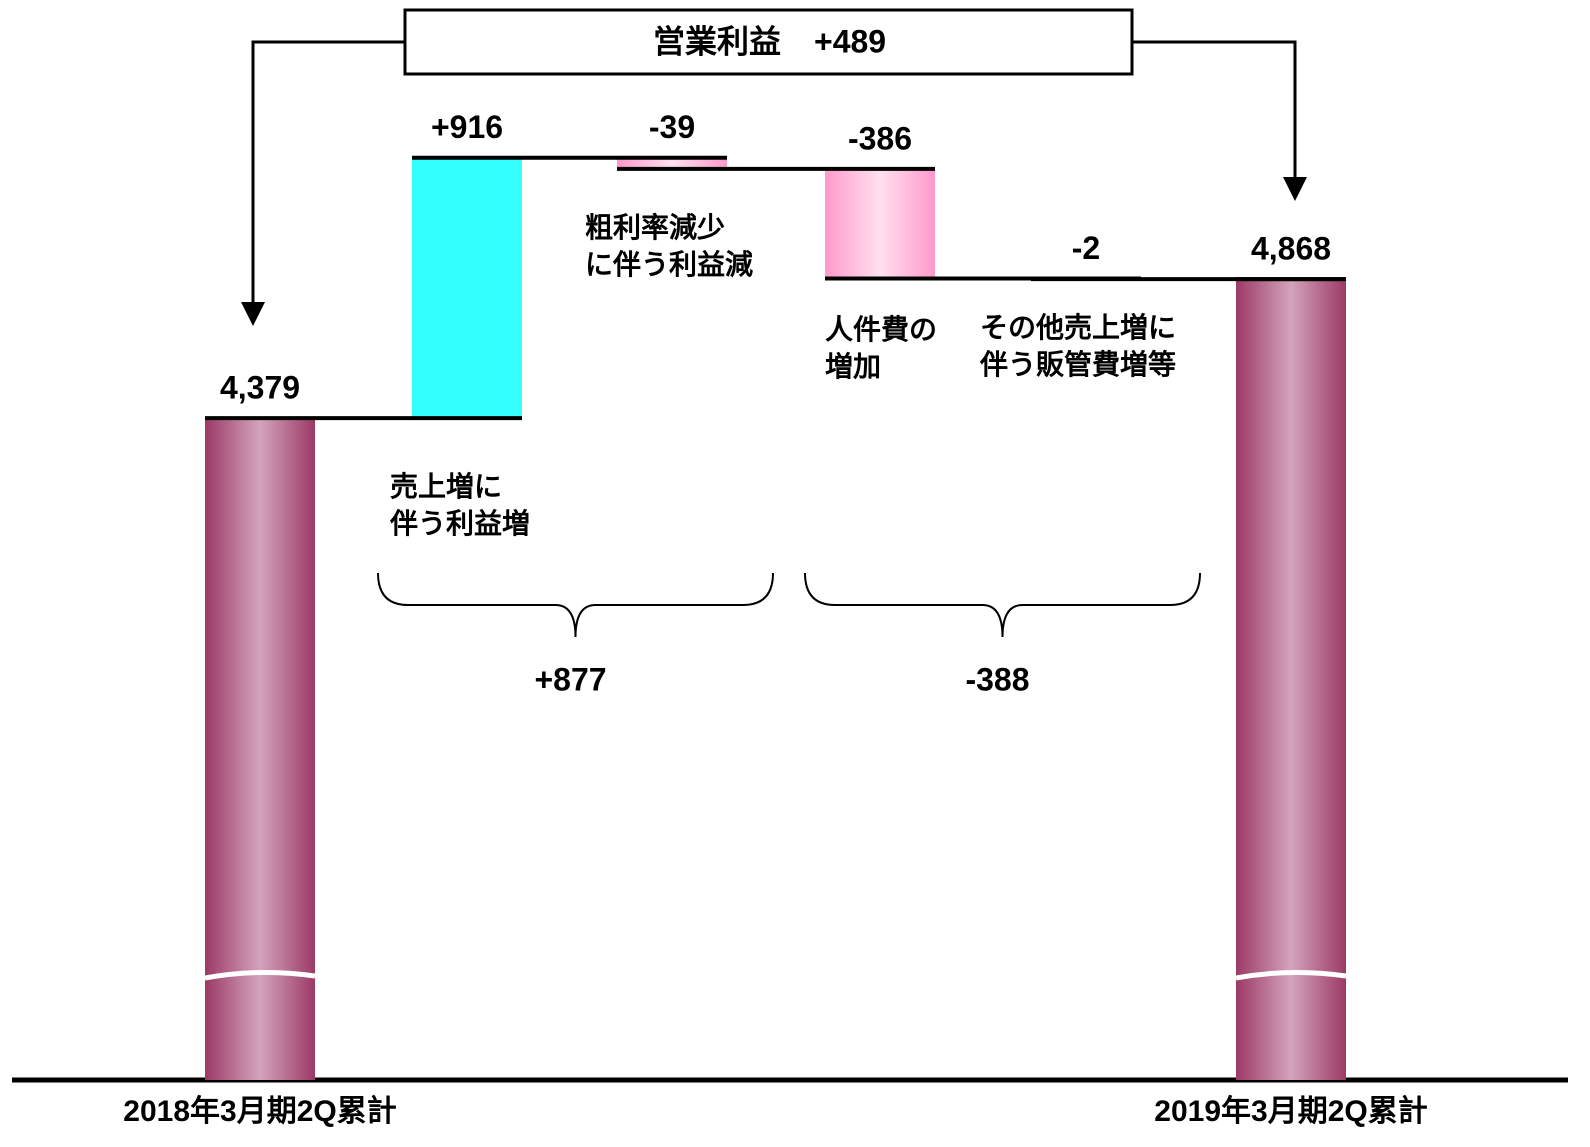 Image resolution: width=1590 pixels, height=1147 pixels. What do you see at coordinates (717, 41) in the screenshot?
I see `annotation-text: 営業利益` at bounding box center [717, 41].